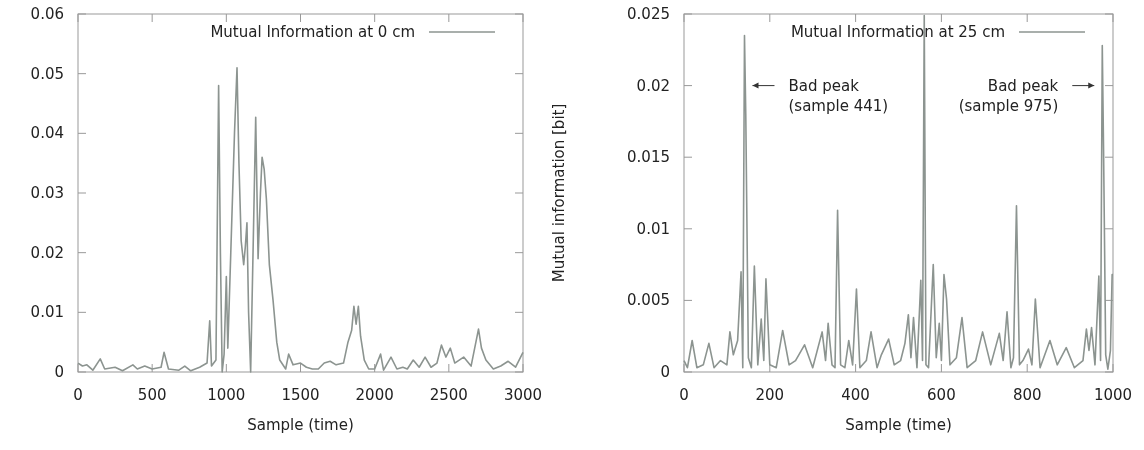 This screenshot has height=450, width=1144. I want to click on x-tick-label: 2500, so click(448, 395).